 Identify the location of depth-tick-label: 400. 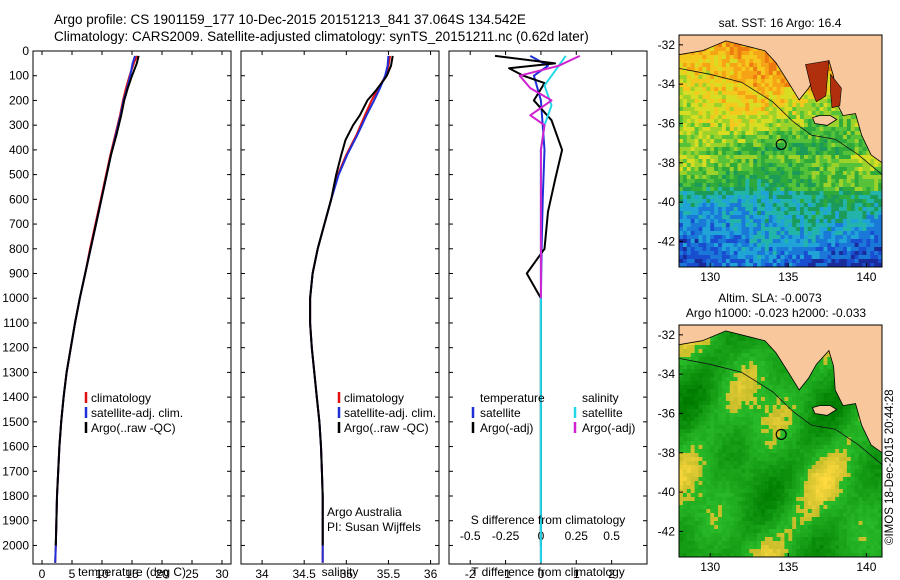
(19, 150).